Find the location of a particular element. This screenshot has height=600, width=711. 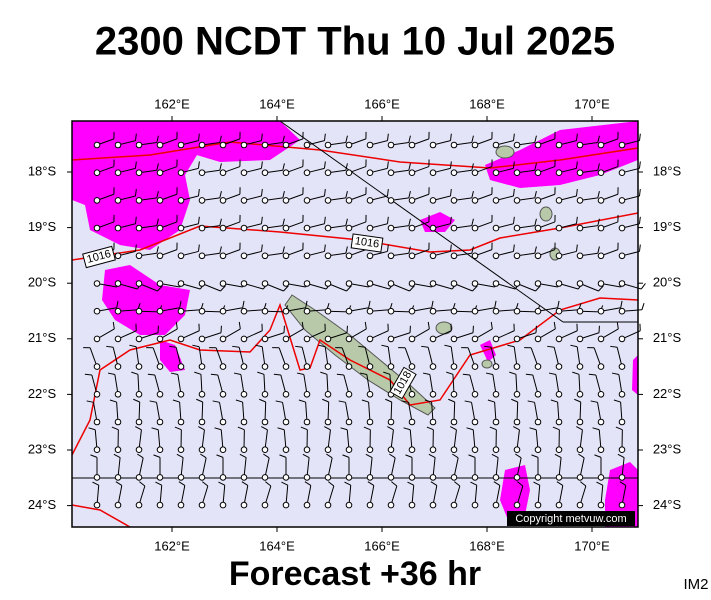

latitude-label: 21°S is located at coordinates (667, 337).